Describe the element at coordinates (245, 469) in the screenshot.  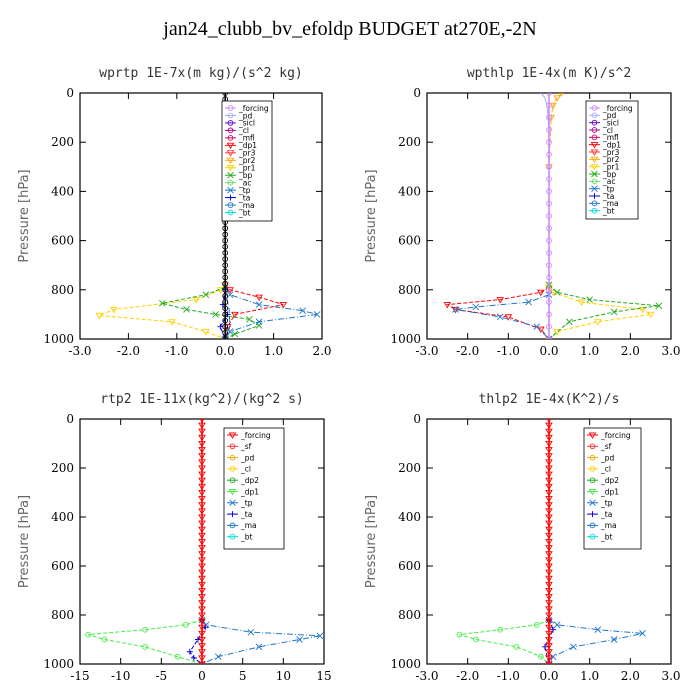
I see `legend-label: _cl` at that location.